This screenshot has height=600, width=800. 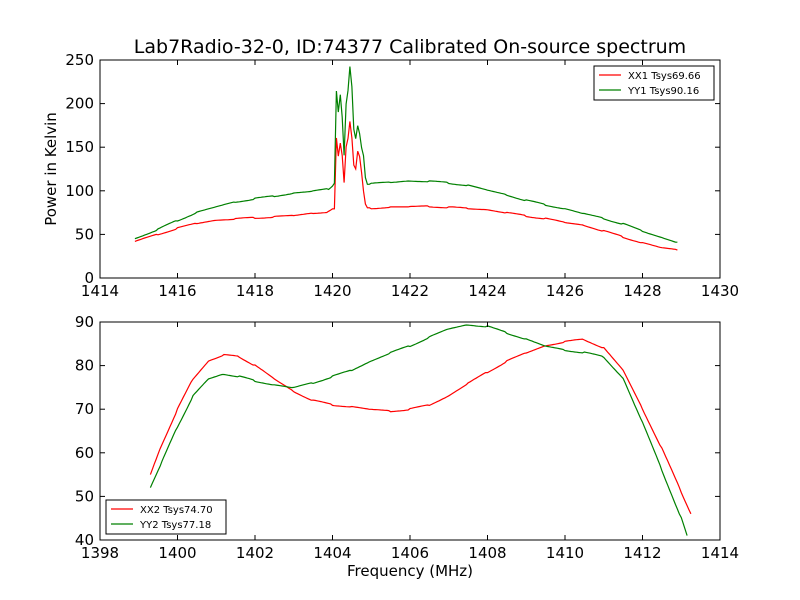 I want to click on x-tick-label: 1412, so click(x=642, y=553).